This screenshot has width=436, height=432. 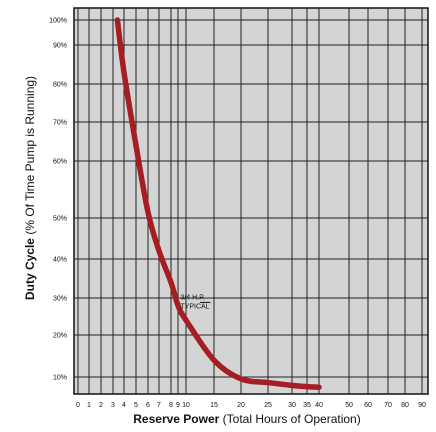 What do you see at coordinates (124, 405) in the screenshot?
I see `x-tick-label: 4` at bounding box center [124, 405].